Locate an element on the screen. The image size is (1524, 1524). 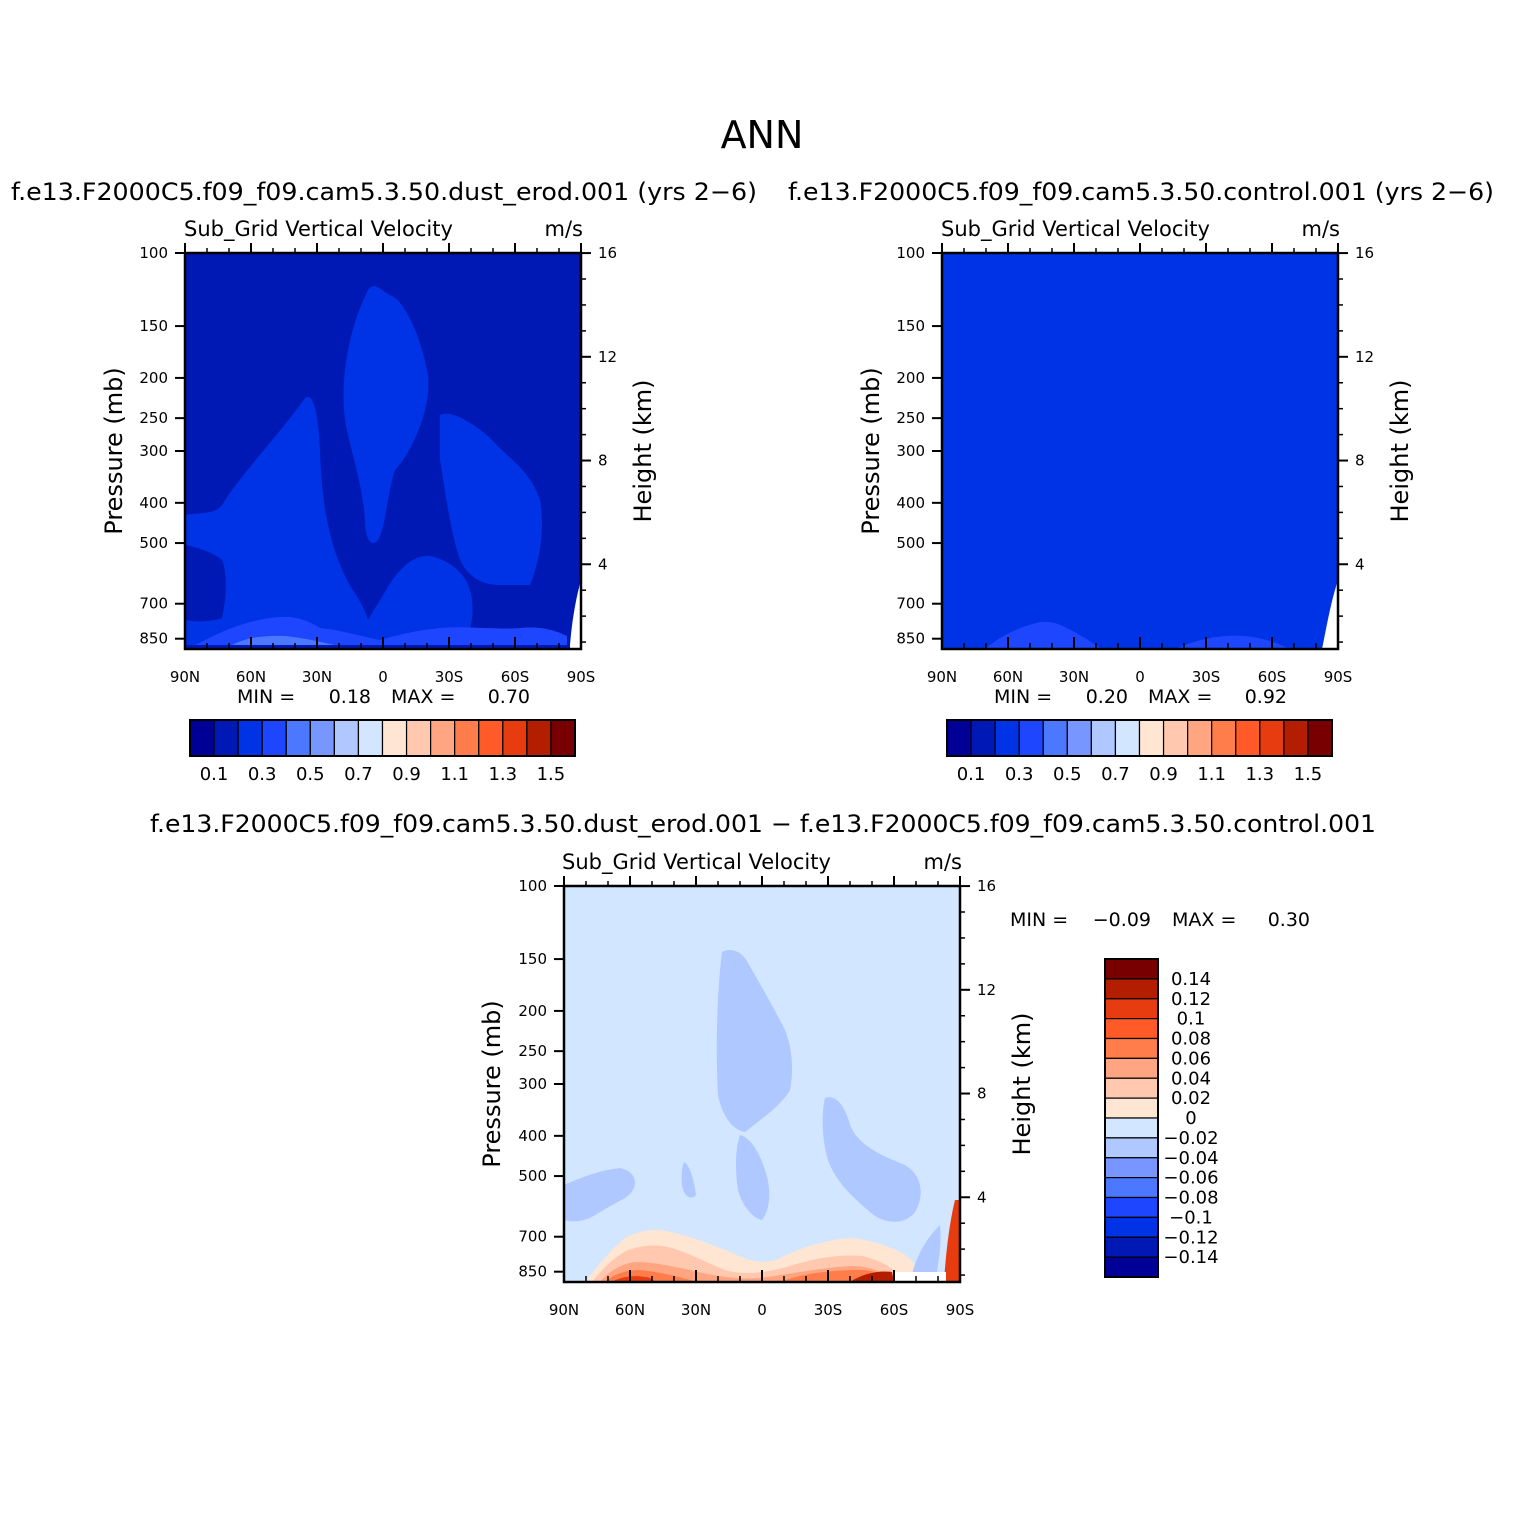
y2-tick-label: 4 is located at coordinates (1360, 564).